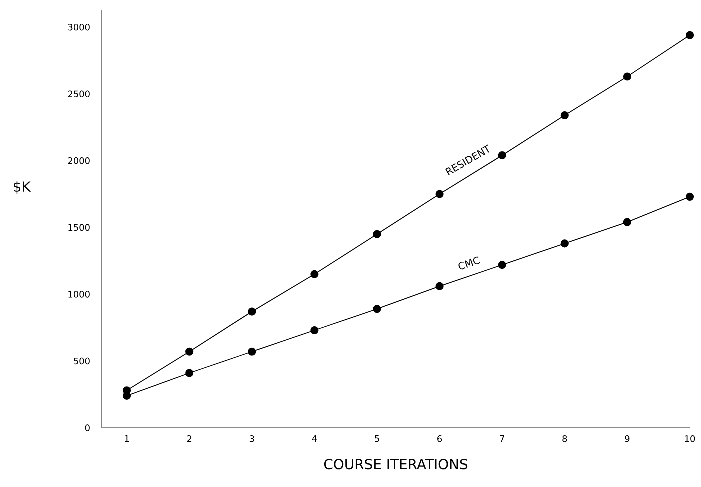 The height and width of the screenshot is (487, 701). I want to click on x-tick-label: 1, so click(127, 439).